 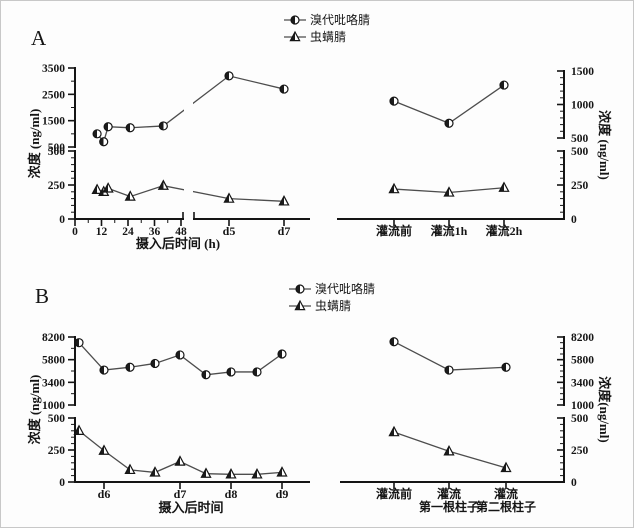 What do you see at coordinates (190, 109) in the screenshot?
I see `chart-a-time-series-circle` at bounding box center [190, 109].